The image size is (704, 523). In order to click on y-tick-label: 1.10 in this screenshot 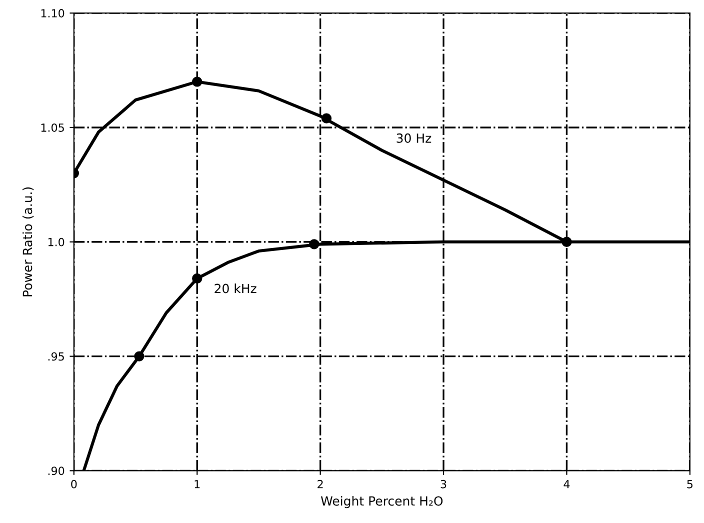, I will do `click(52, 13)`.